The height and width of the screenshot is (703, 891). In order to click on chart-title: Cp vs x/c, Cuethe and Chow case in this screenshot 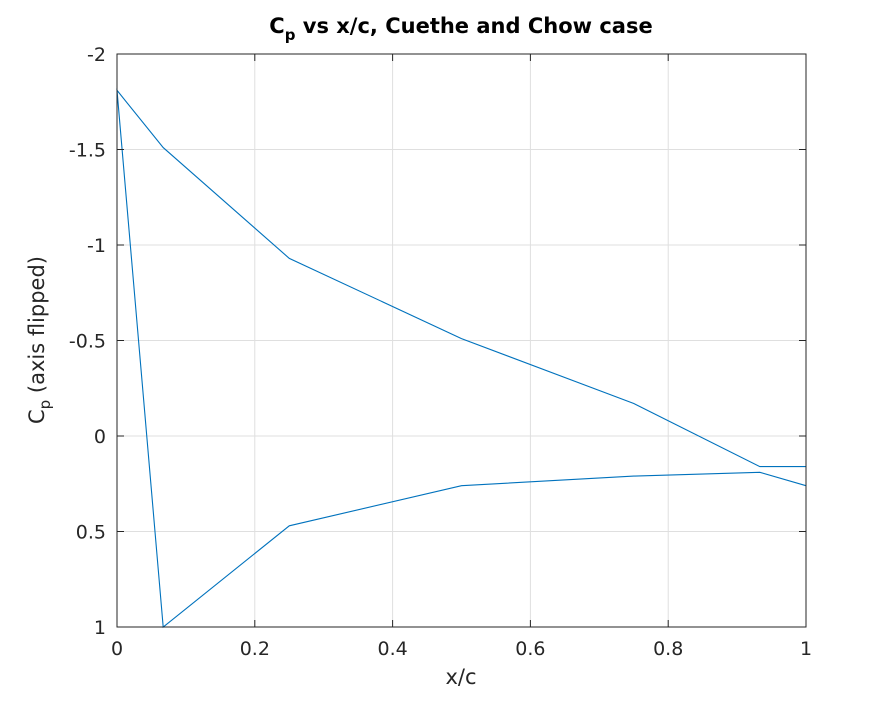, I will do `click(460, 29)`.